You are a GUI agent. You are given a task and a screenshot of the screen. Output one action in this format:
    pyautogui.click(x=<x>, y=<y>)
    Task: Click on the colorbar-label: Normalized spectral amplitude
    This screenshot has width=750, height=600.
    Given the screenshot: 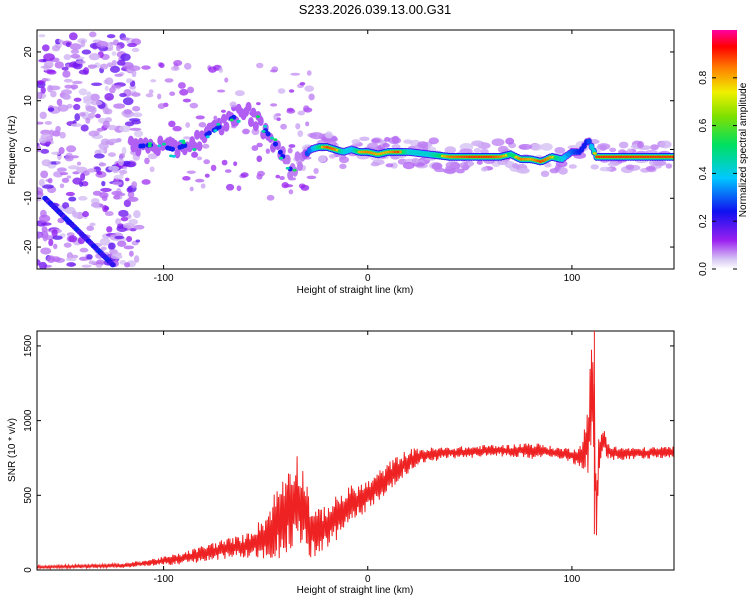 What is the action you would take?
    pyautogui.click(x=743, y=149)
    